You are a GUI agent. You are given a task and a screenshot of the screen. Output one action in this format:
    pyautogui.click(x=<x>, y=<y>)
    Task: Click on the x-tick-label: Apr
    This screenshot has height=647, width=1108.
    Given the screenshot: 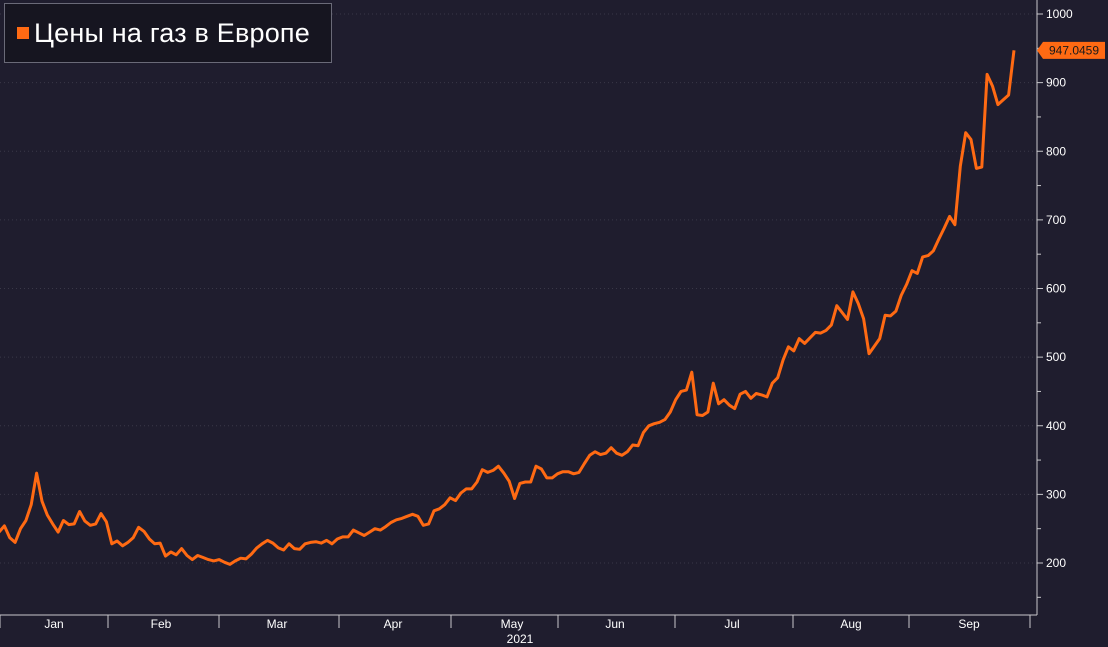 What is the action you would take?
    pyautogui.click(x=393, y=624)
    